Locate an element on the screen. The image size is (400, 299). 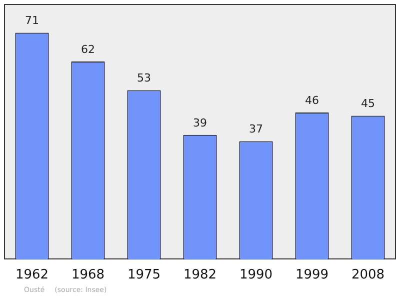
data-label: 71 is located at coordinates (32, 21).